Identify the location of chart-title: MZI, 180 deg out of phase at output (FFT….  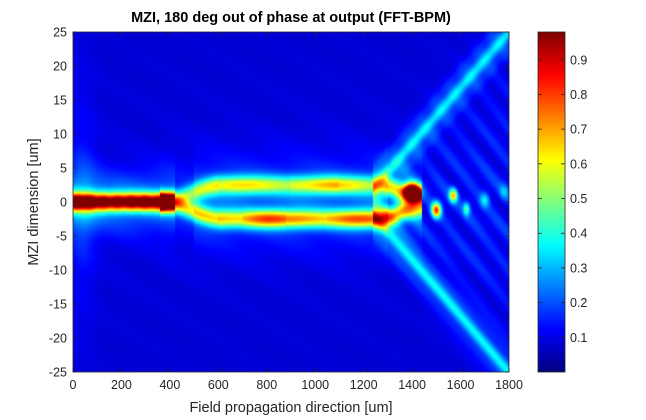
(291, 18).